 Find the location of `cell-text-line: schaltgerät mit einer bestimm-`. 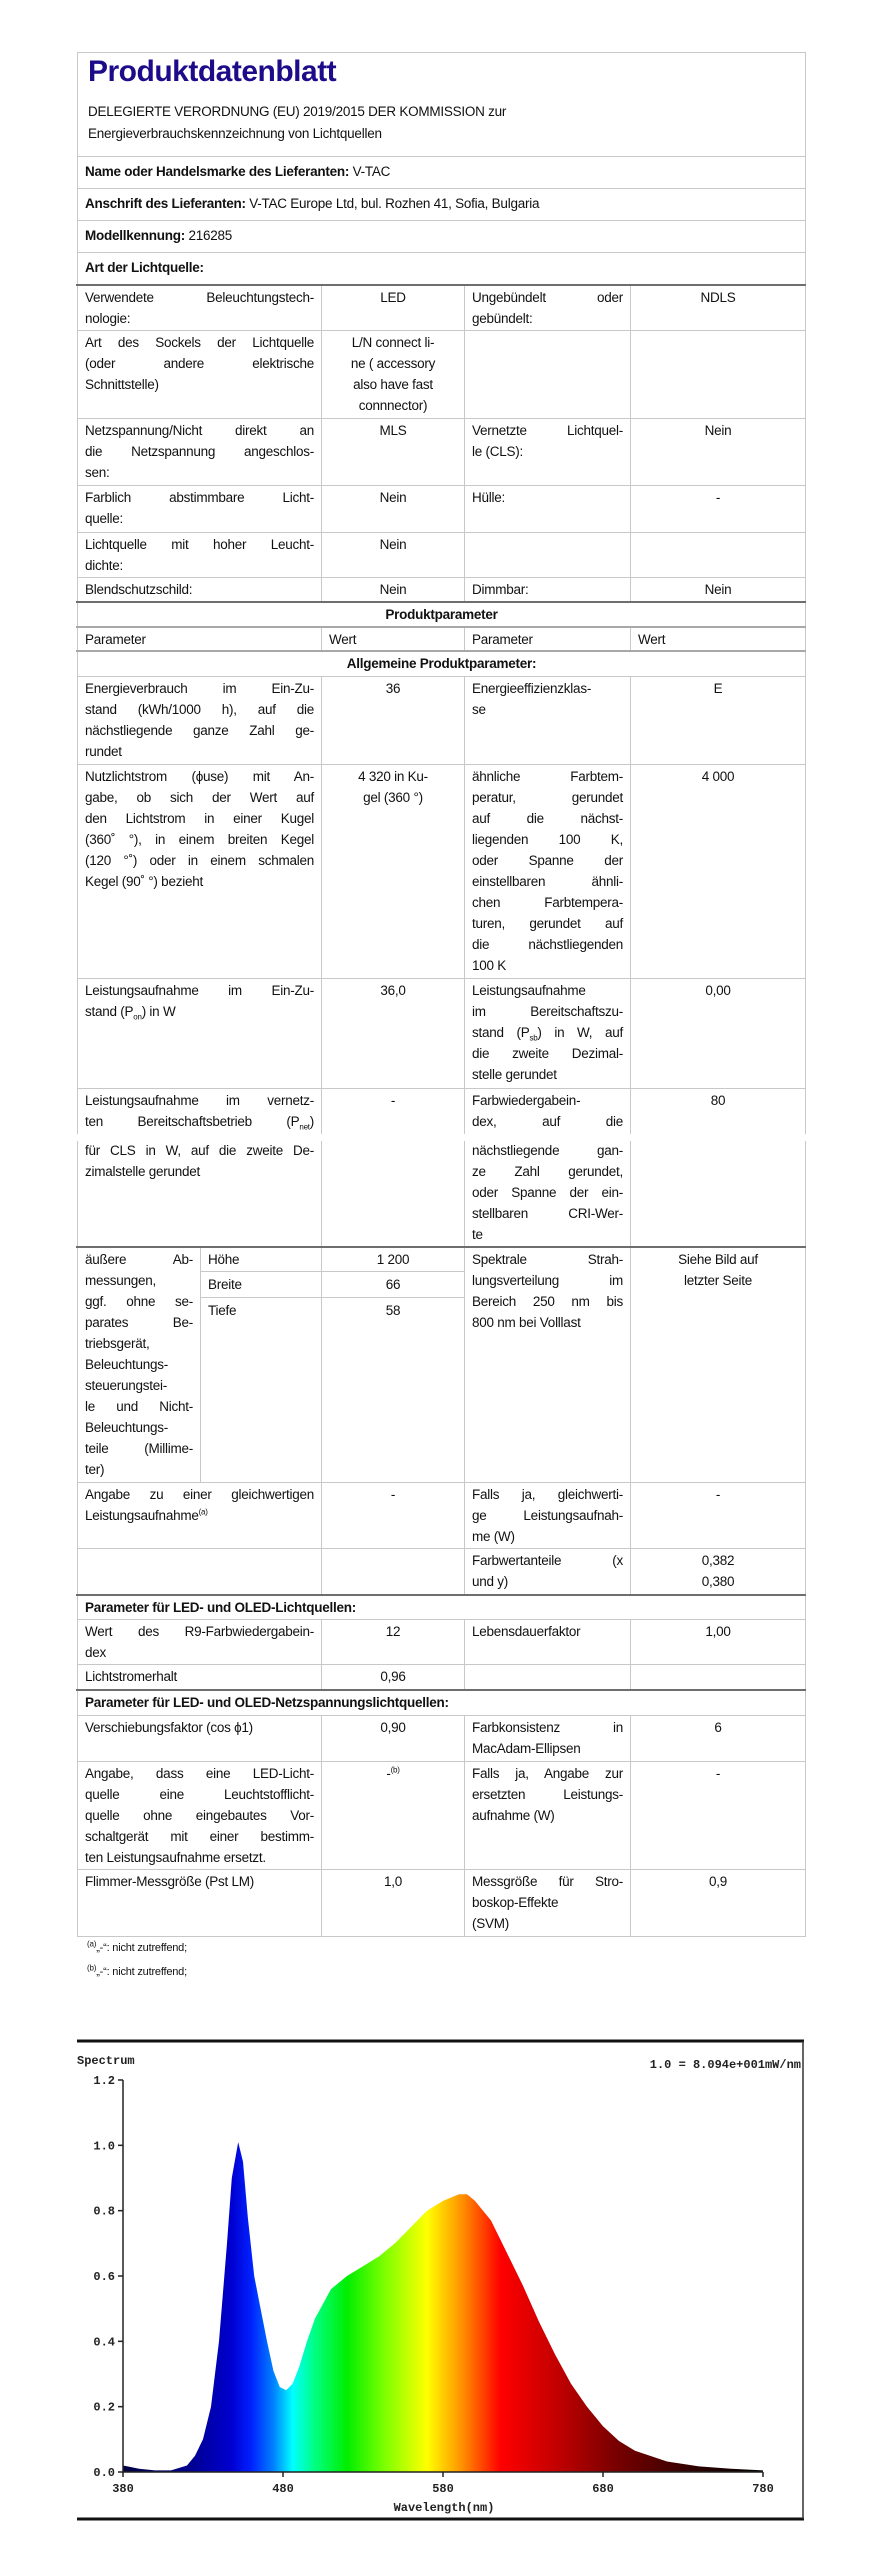

cell-text-line: schaltgerät mit einer bestimm- is located at coordinates (199, 1836).